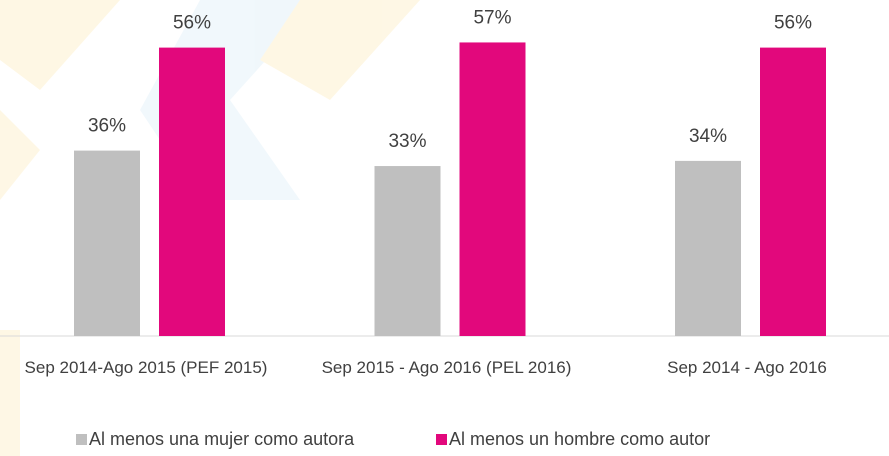  What do you see at coordinates (492, 17) in the screenshot?
I see `data-label: 57%` at bounding box center [492, 17].